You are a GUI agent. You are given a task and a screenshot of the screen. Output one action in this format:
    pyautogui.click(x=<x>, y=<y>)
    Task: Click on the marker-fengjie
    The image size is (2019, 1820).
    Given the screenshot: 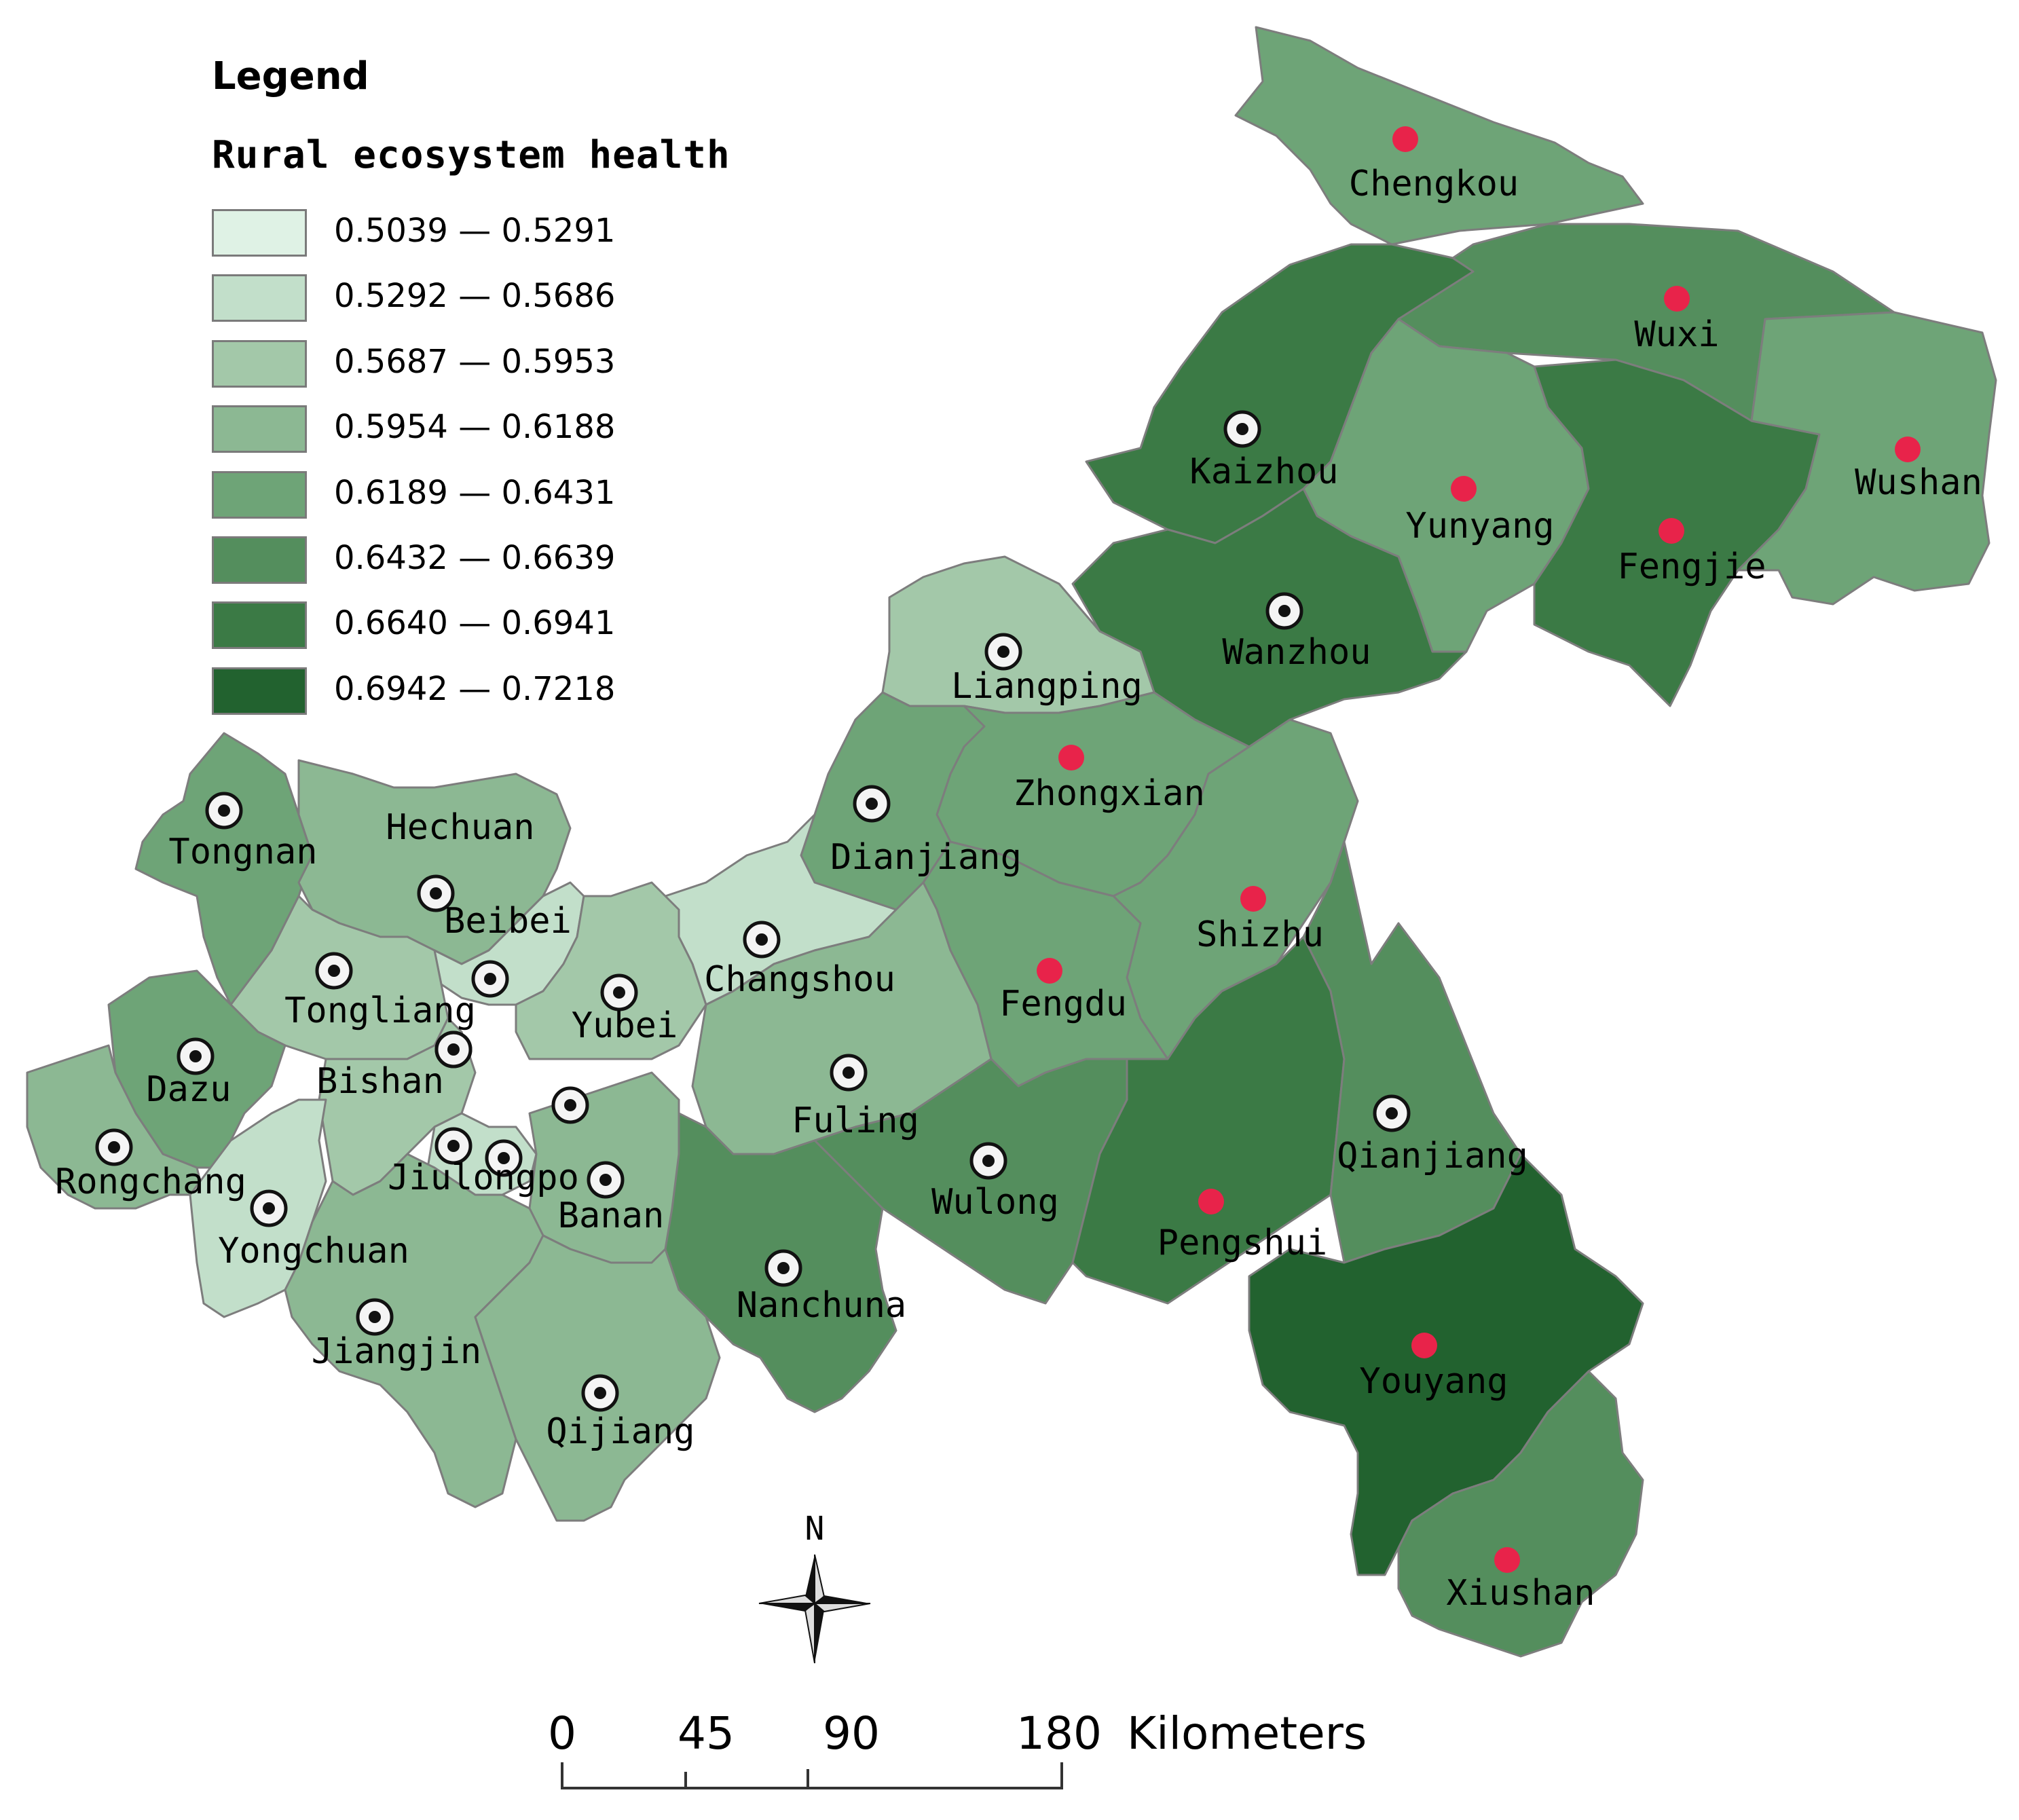 What is the action you would take?
    pyautogui.click(x=1672, y=531)
    